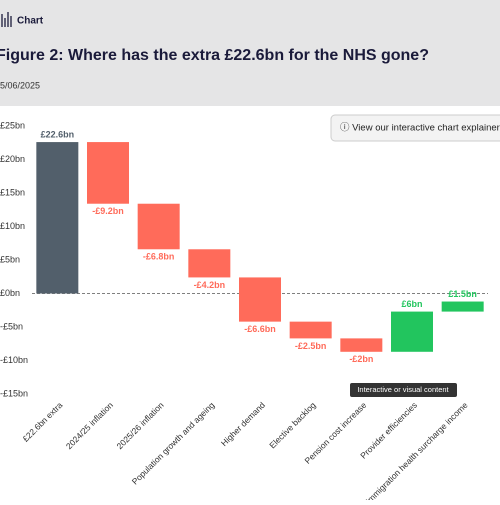 This screenshot has width=500, height=505. What do you see at coordinates (10, 259) in the screenshot?
I see `y-tick-label: £5bn` at bounding box center [10, 259].